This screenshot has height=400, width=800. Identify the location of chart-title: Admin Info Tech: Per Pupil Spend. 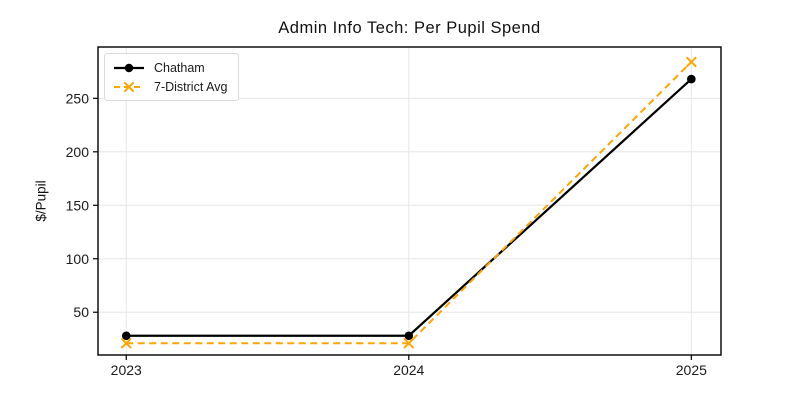
(409, 28).